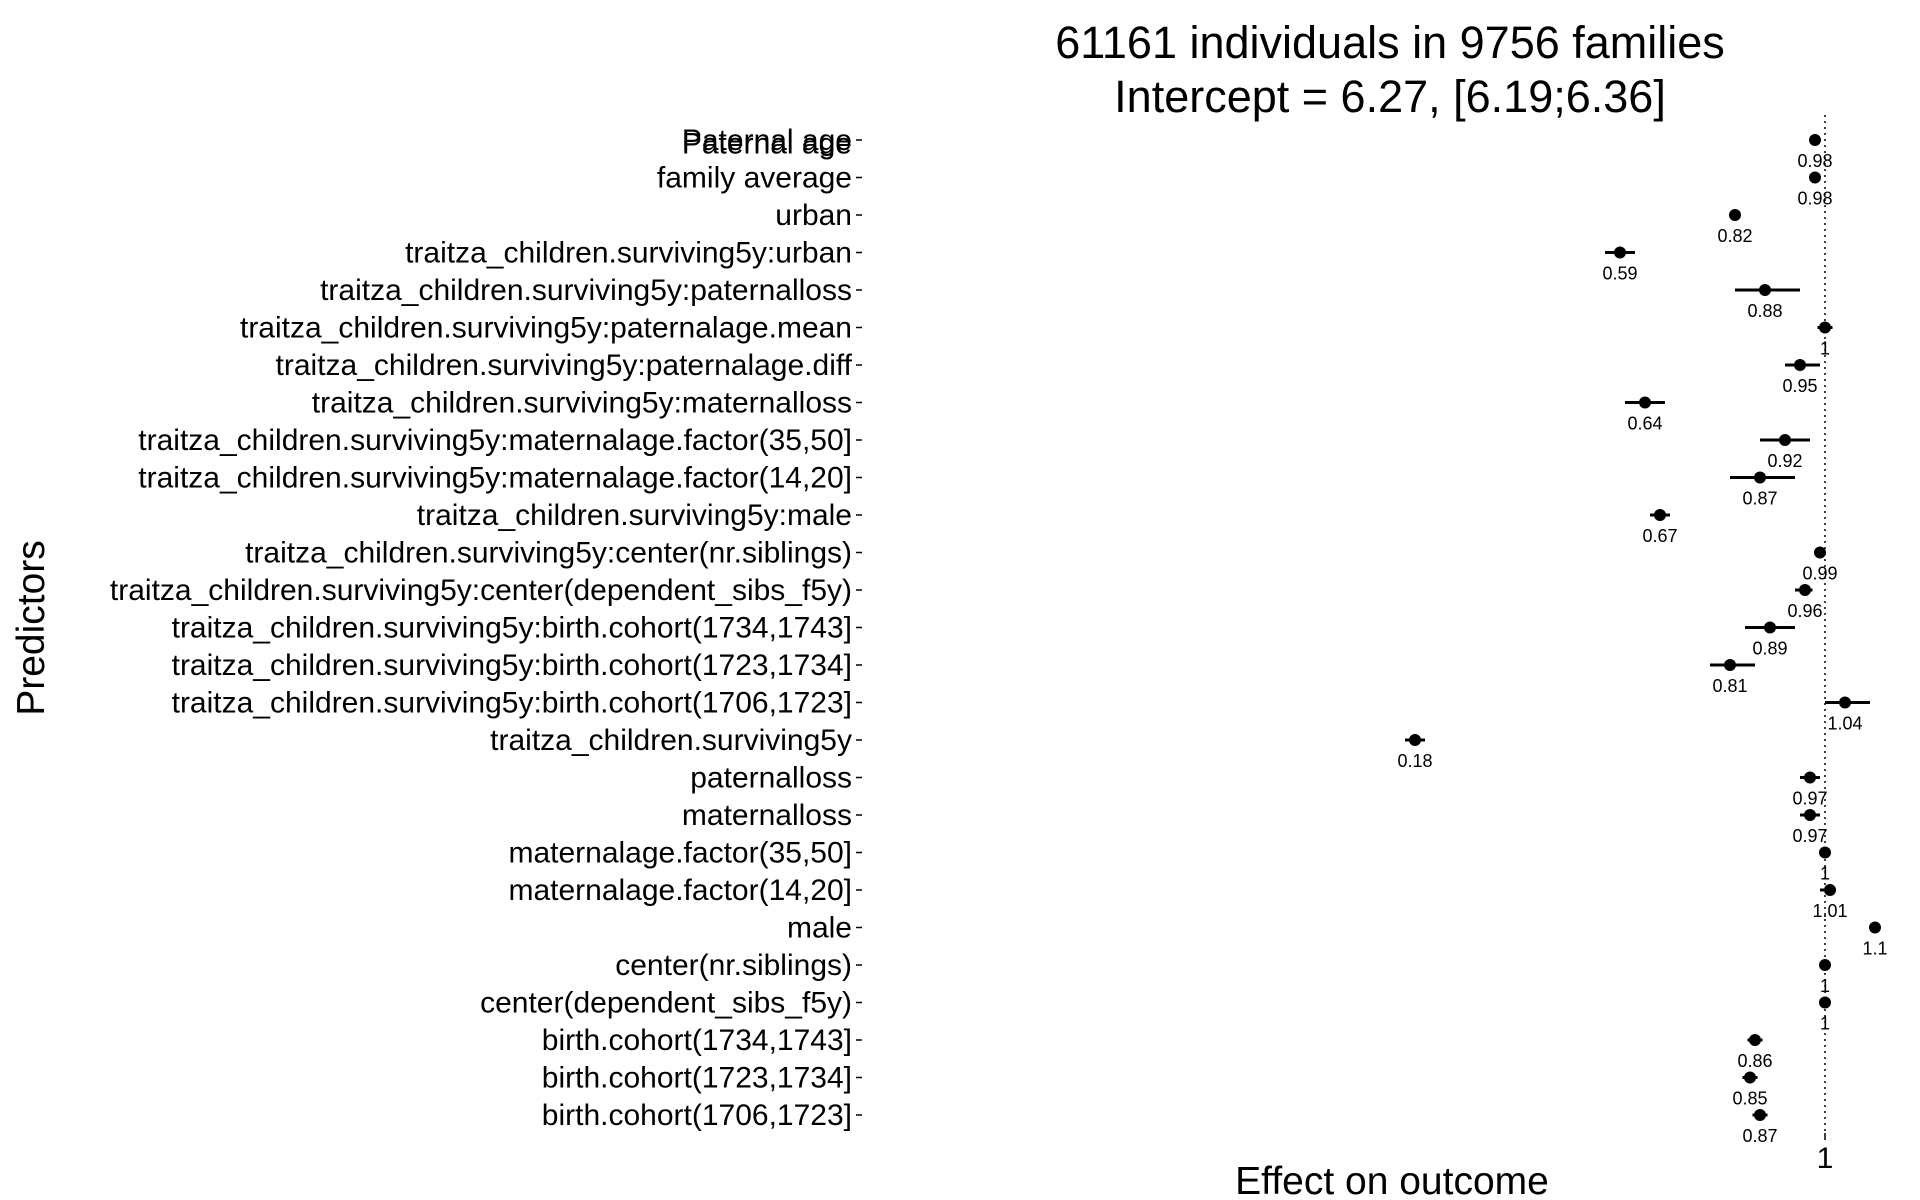  What do you see at coordinates (859, 627) in the screenshot?
I see `y-axis-ticks` at bounding box center [859, 627].